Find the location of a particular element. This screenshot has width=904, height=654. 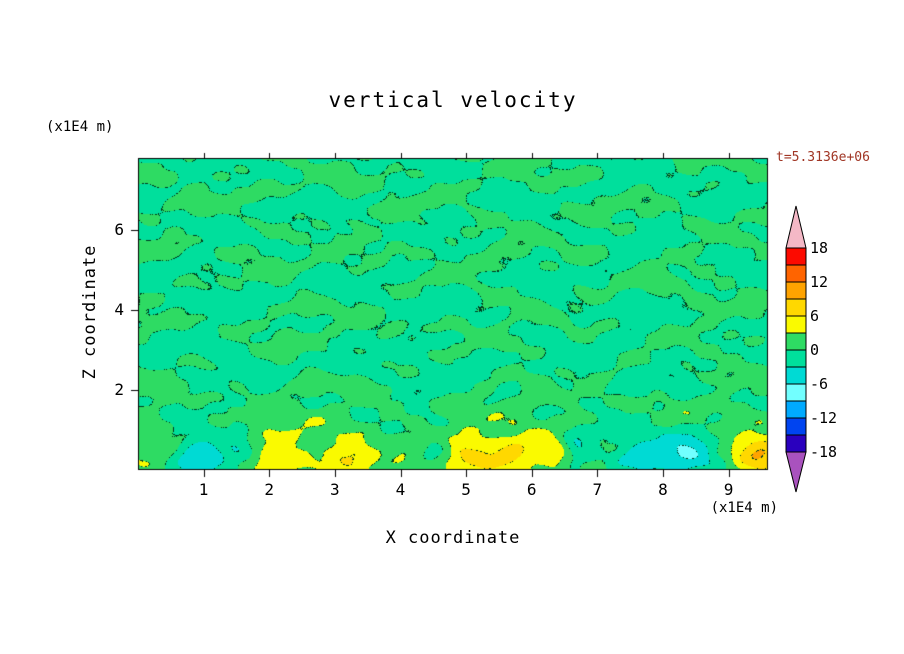

x-tick-label: 7 is located at coordinates (597, 489).